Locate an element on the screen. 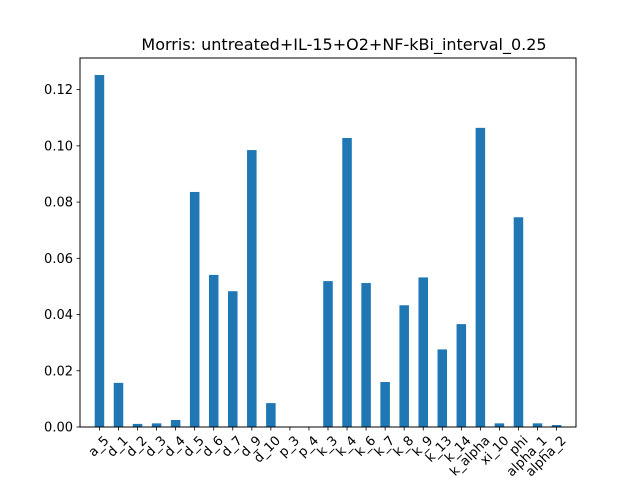 Image resolution: width=640 pixels, height=480 pixels. y-tick-label: 0.10 is located at coordinates (58, 146).